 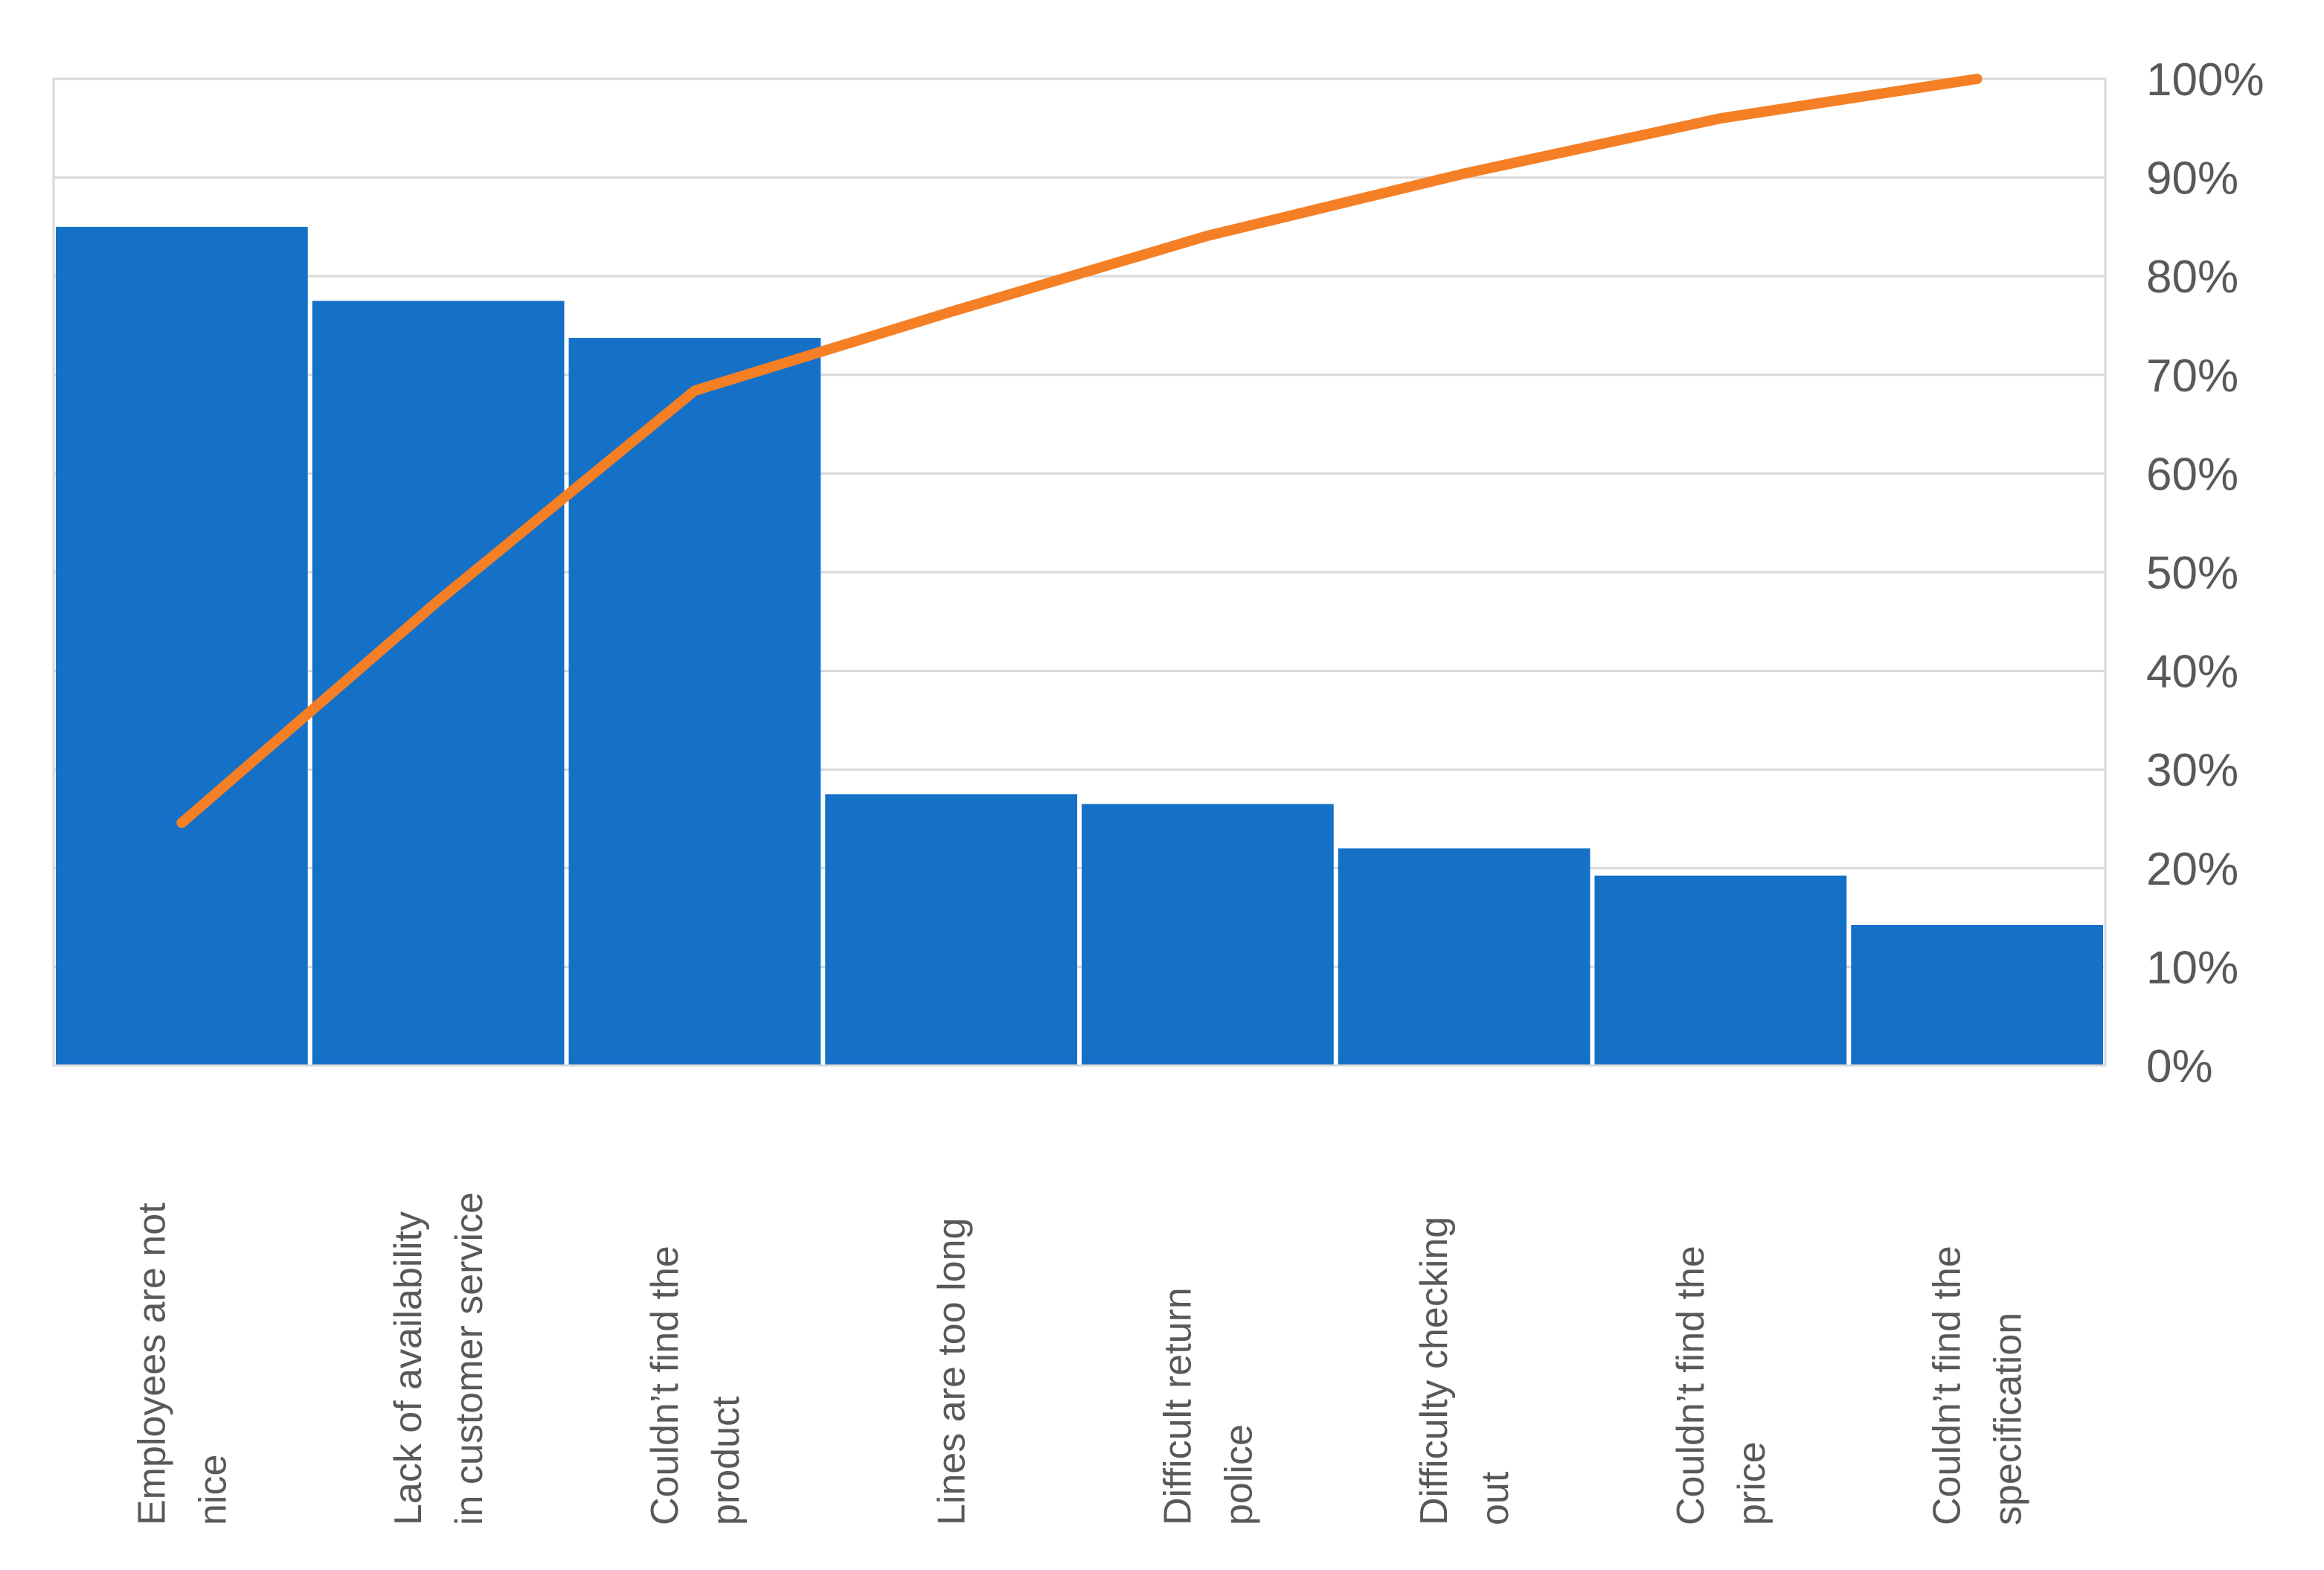 What do you see at coordinates (212, 1490) in the screenshot?
I see `category-label-line: nice` at bounding box center [212, 1490].